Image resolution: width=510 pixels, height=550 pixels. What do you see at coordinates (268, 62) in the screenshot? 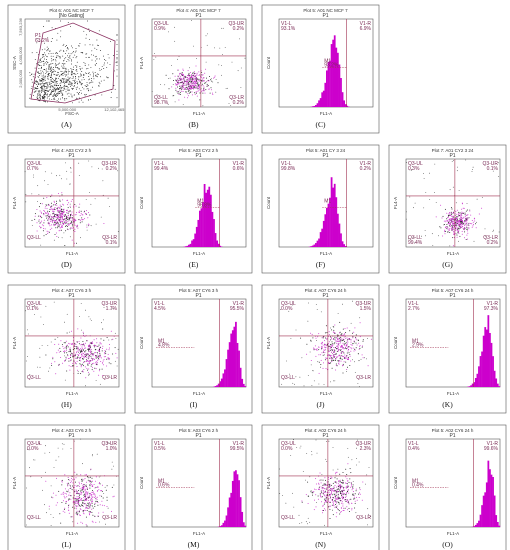
I see `y-axis-label: Count` at bounding box center [268, 62].